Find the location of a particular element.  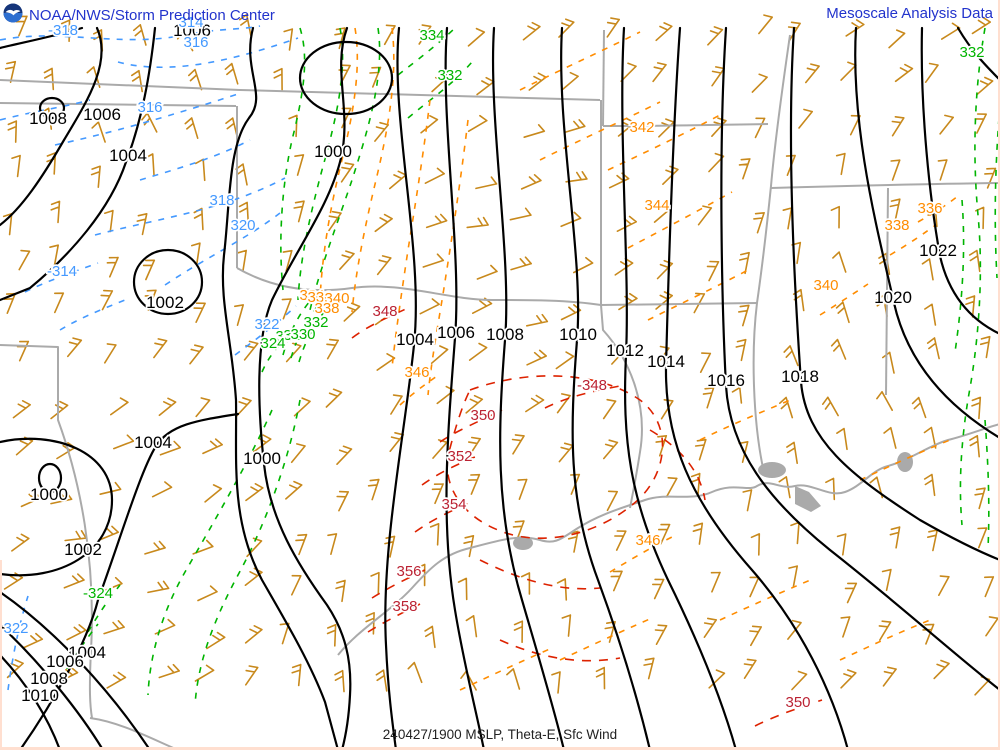

theta-e-label: -318 is located at coordinates (63, 30).